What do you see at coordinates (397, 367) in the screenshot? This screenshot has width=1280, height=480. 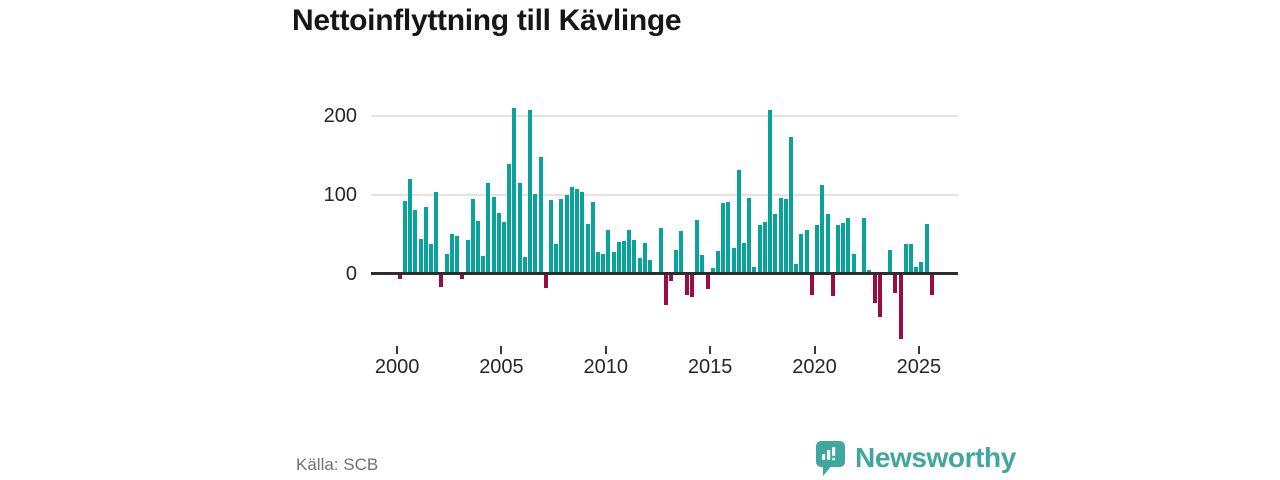 I see `x-axis-tick-label: 2000` at bounding box center [397, 367].